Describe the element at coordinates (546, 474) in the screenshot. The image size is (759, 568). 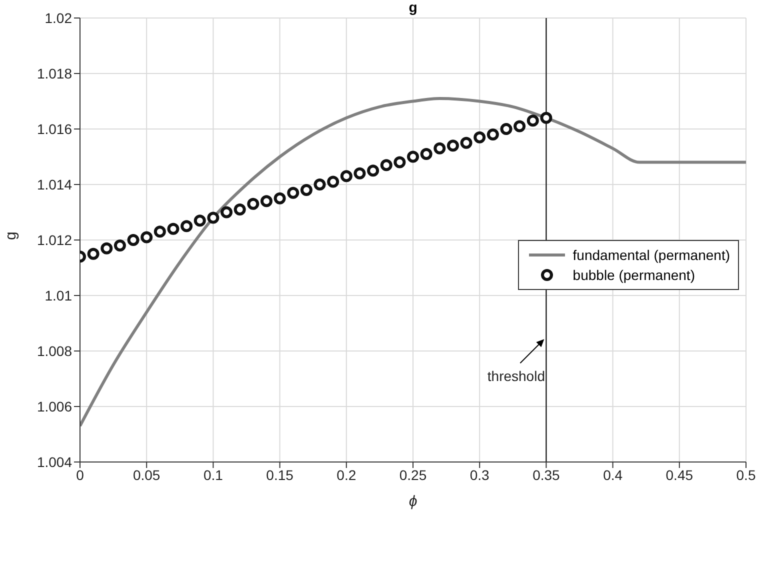
I see `x-tick-label: 0.35` at that location.